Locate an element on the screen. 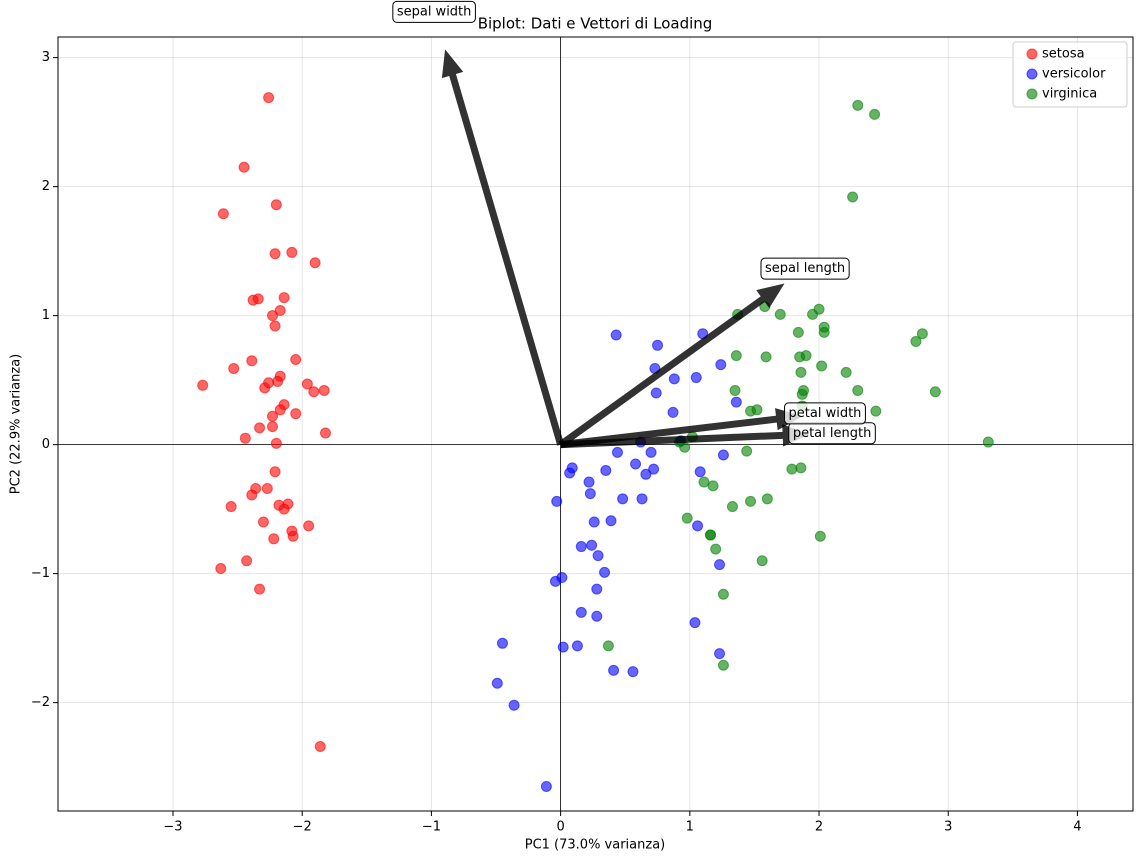 The height and width of the screenshot is (865, 1142). y-tick-label: 1 is located at coordinates (46, 315).